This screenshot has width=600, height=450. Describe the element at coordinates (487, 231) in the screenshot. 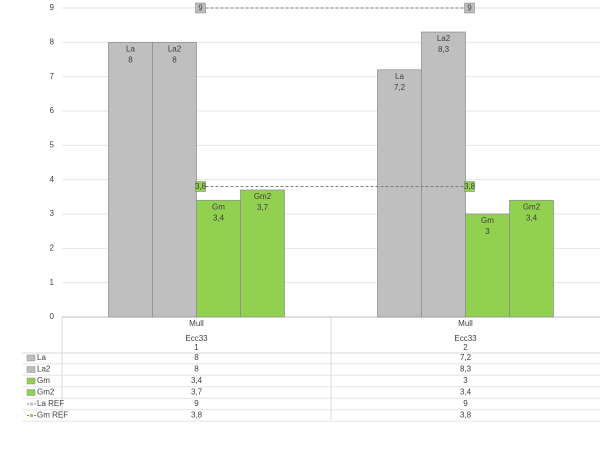

I see `data-label: 3` at that location.